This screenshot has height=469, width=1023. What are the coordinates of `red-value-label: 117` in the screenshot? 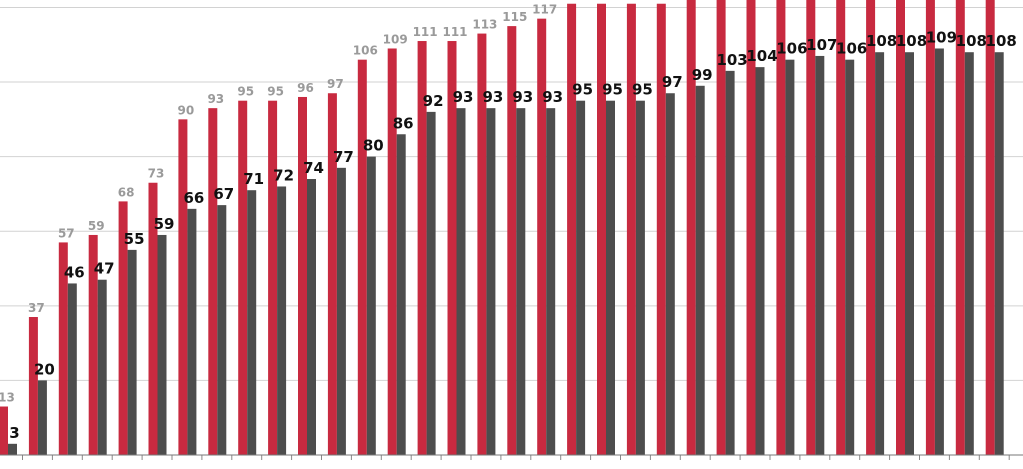 It's located at (544, 10).